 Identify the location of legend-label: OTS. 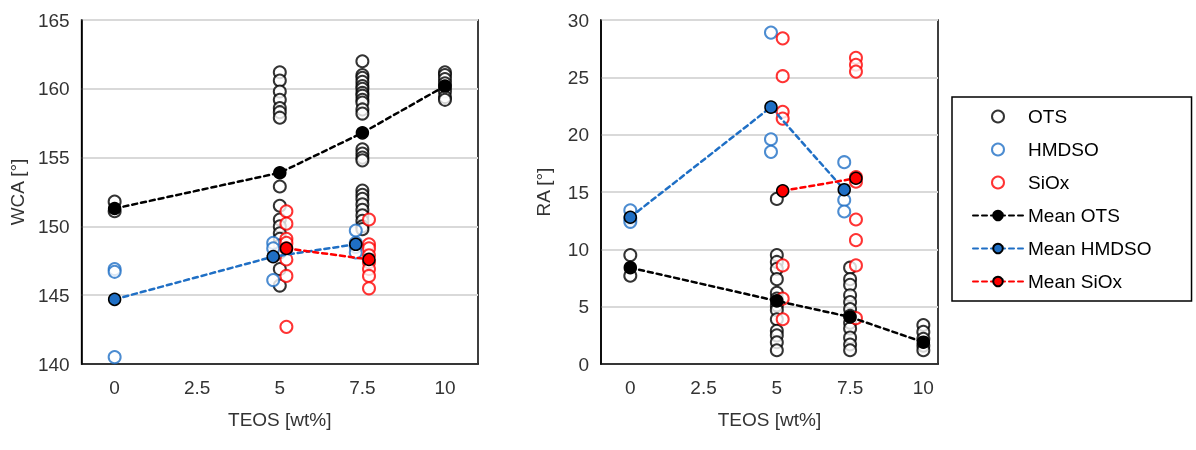
(1048, 116).